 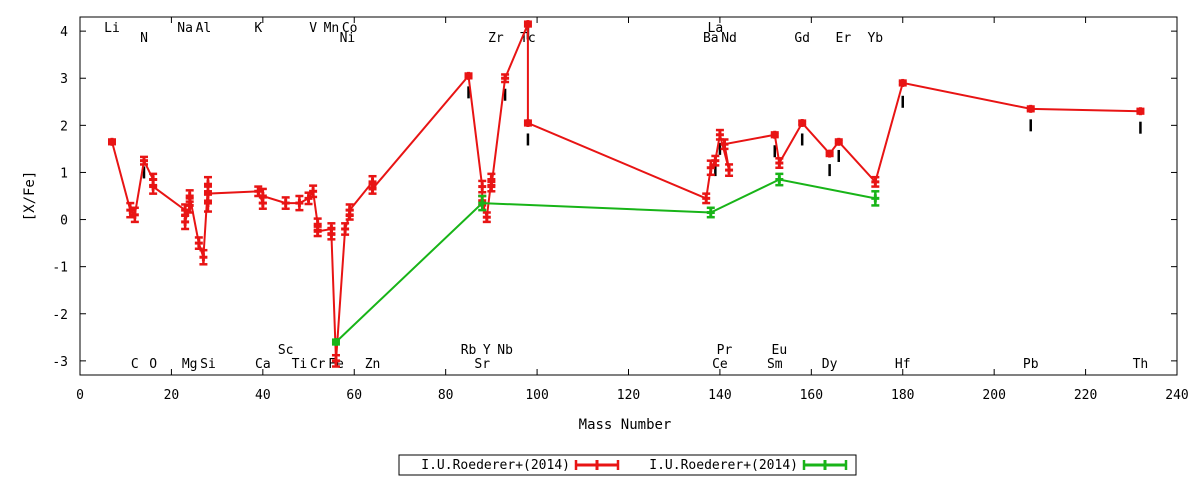 What do you see at coordinates (482, 364) in the screenshot?
I see `element-label: Sr` at bounding box center [482, 364].